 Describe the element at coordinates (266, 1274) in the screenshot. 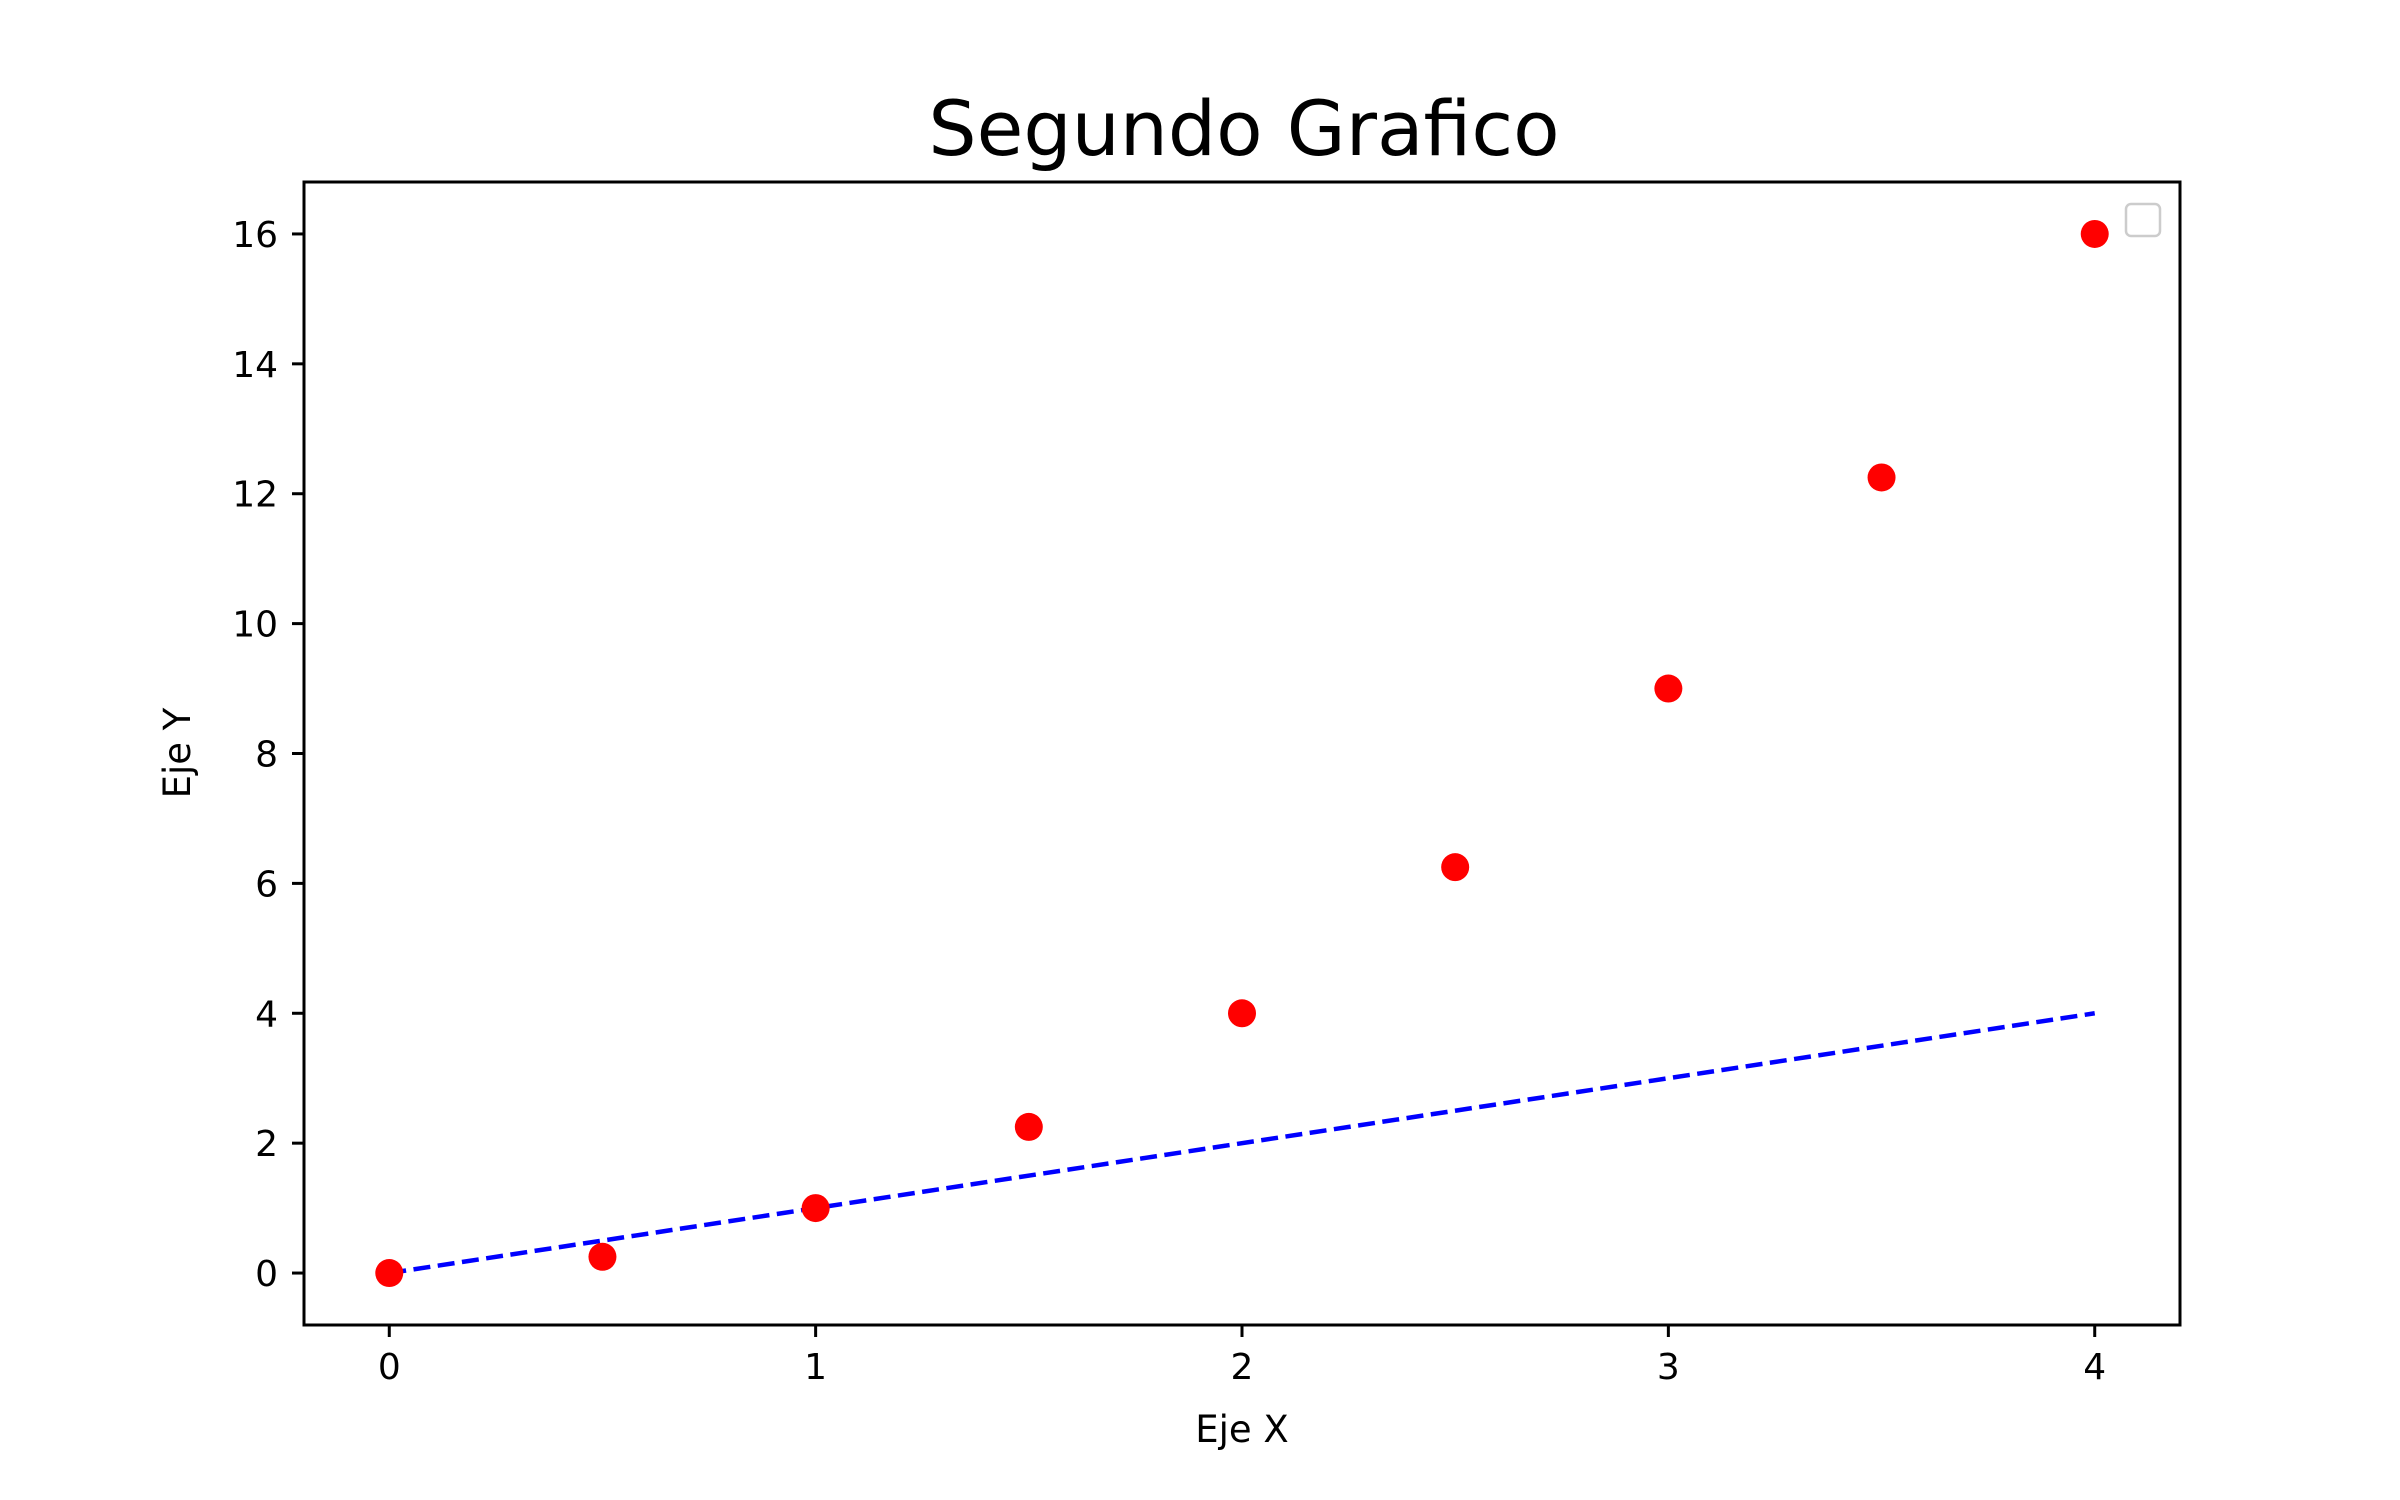

I see `y-tick-label: 0` at that location.